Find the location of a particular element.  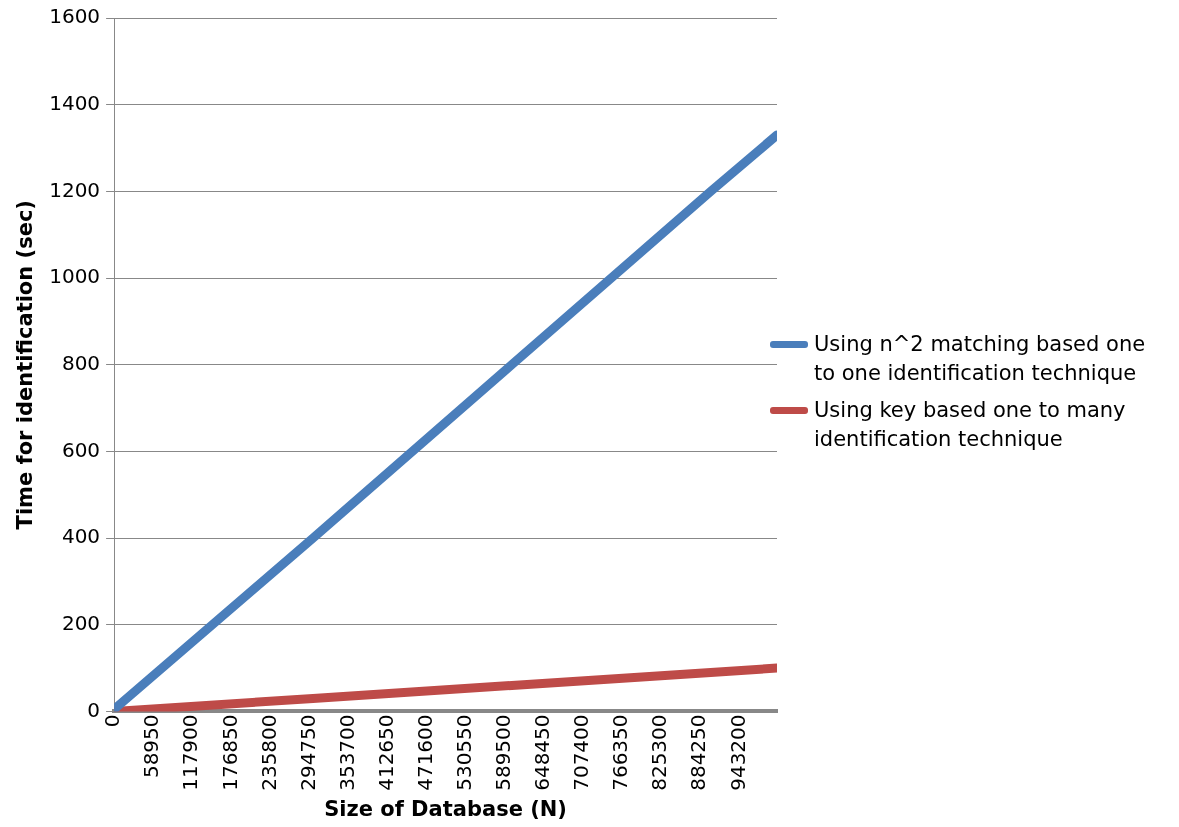

x-tick-label: 530550 is located at coordinates (464, 752).